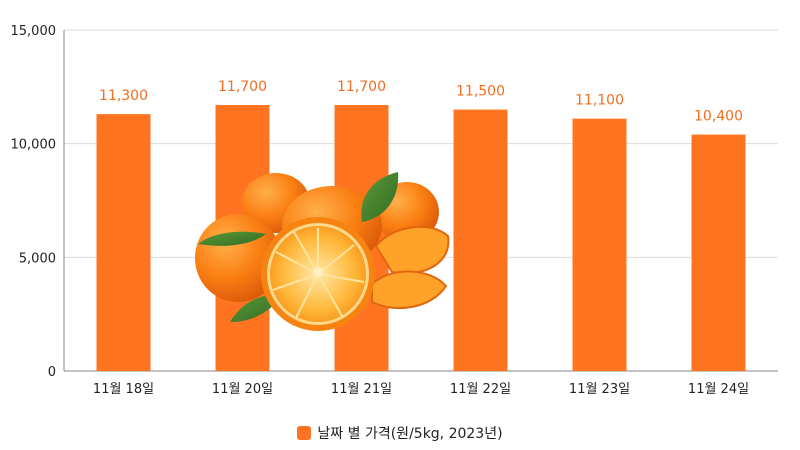 This screenshot has width=800, height=450. Describe the element at coordinates (232, 238) in the screenshot. I see `leaf-left` at that location.